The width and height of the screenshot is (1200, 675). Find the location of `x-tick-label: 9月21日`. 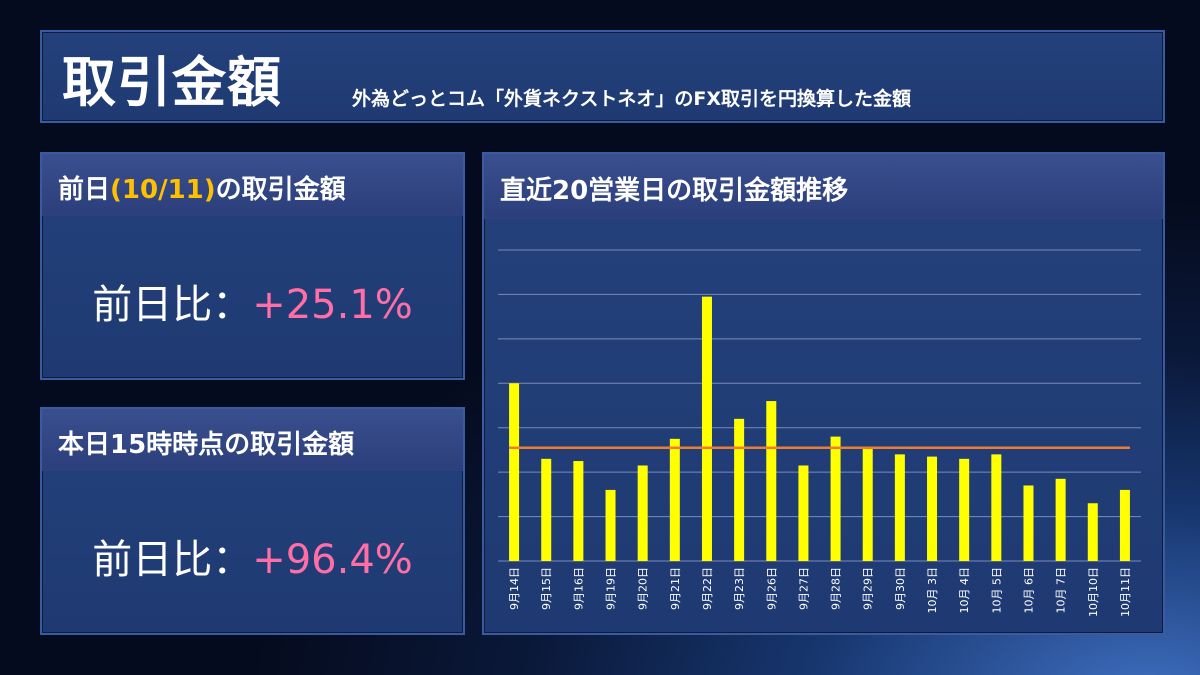

x-tick-label: 9月21日 is located at coordinates (675, 588).